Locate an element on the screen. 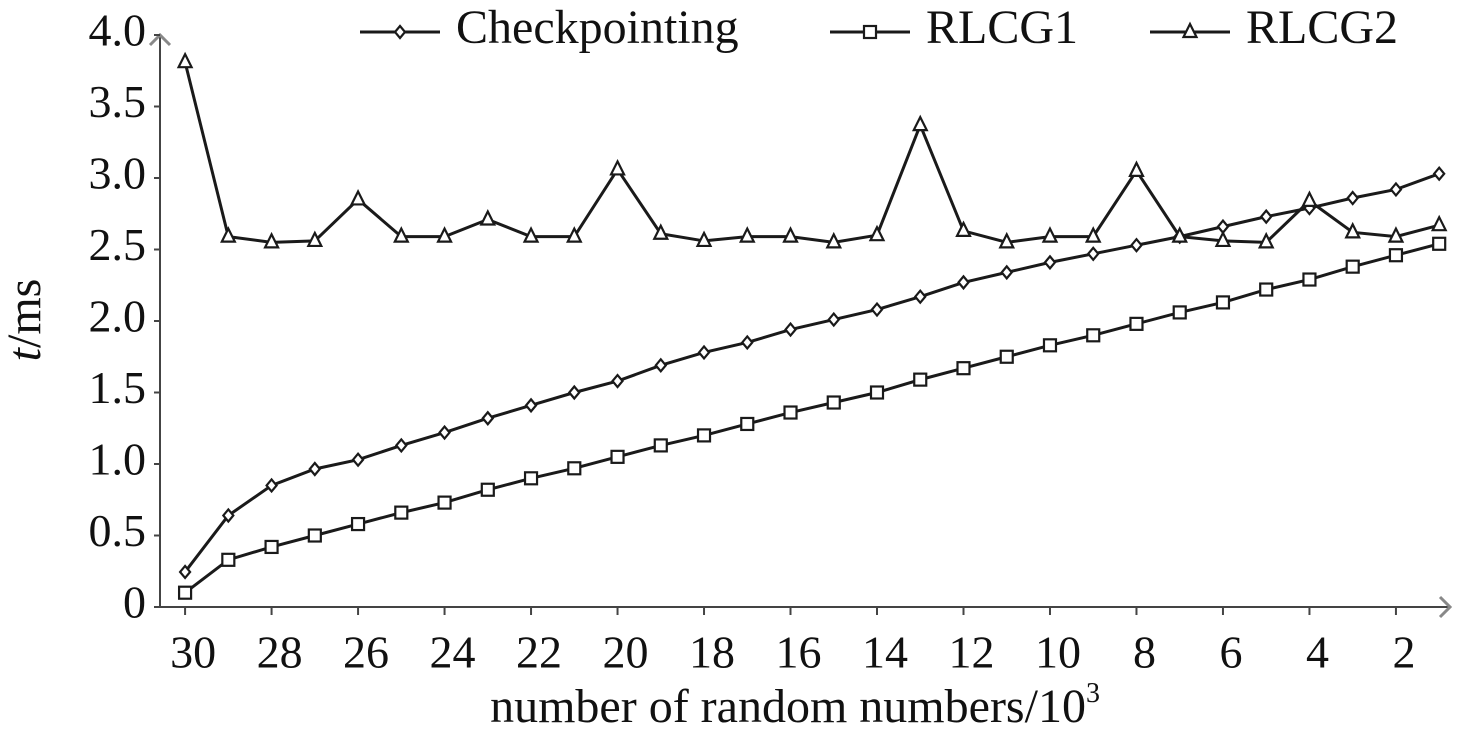  y-tick-label: 3.0 is located at coordinates (118, 173).